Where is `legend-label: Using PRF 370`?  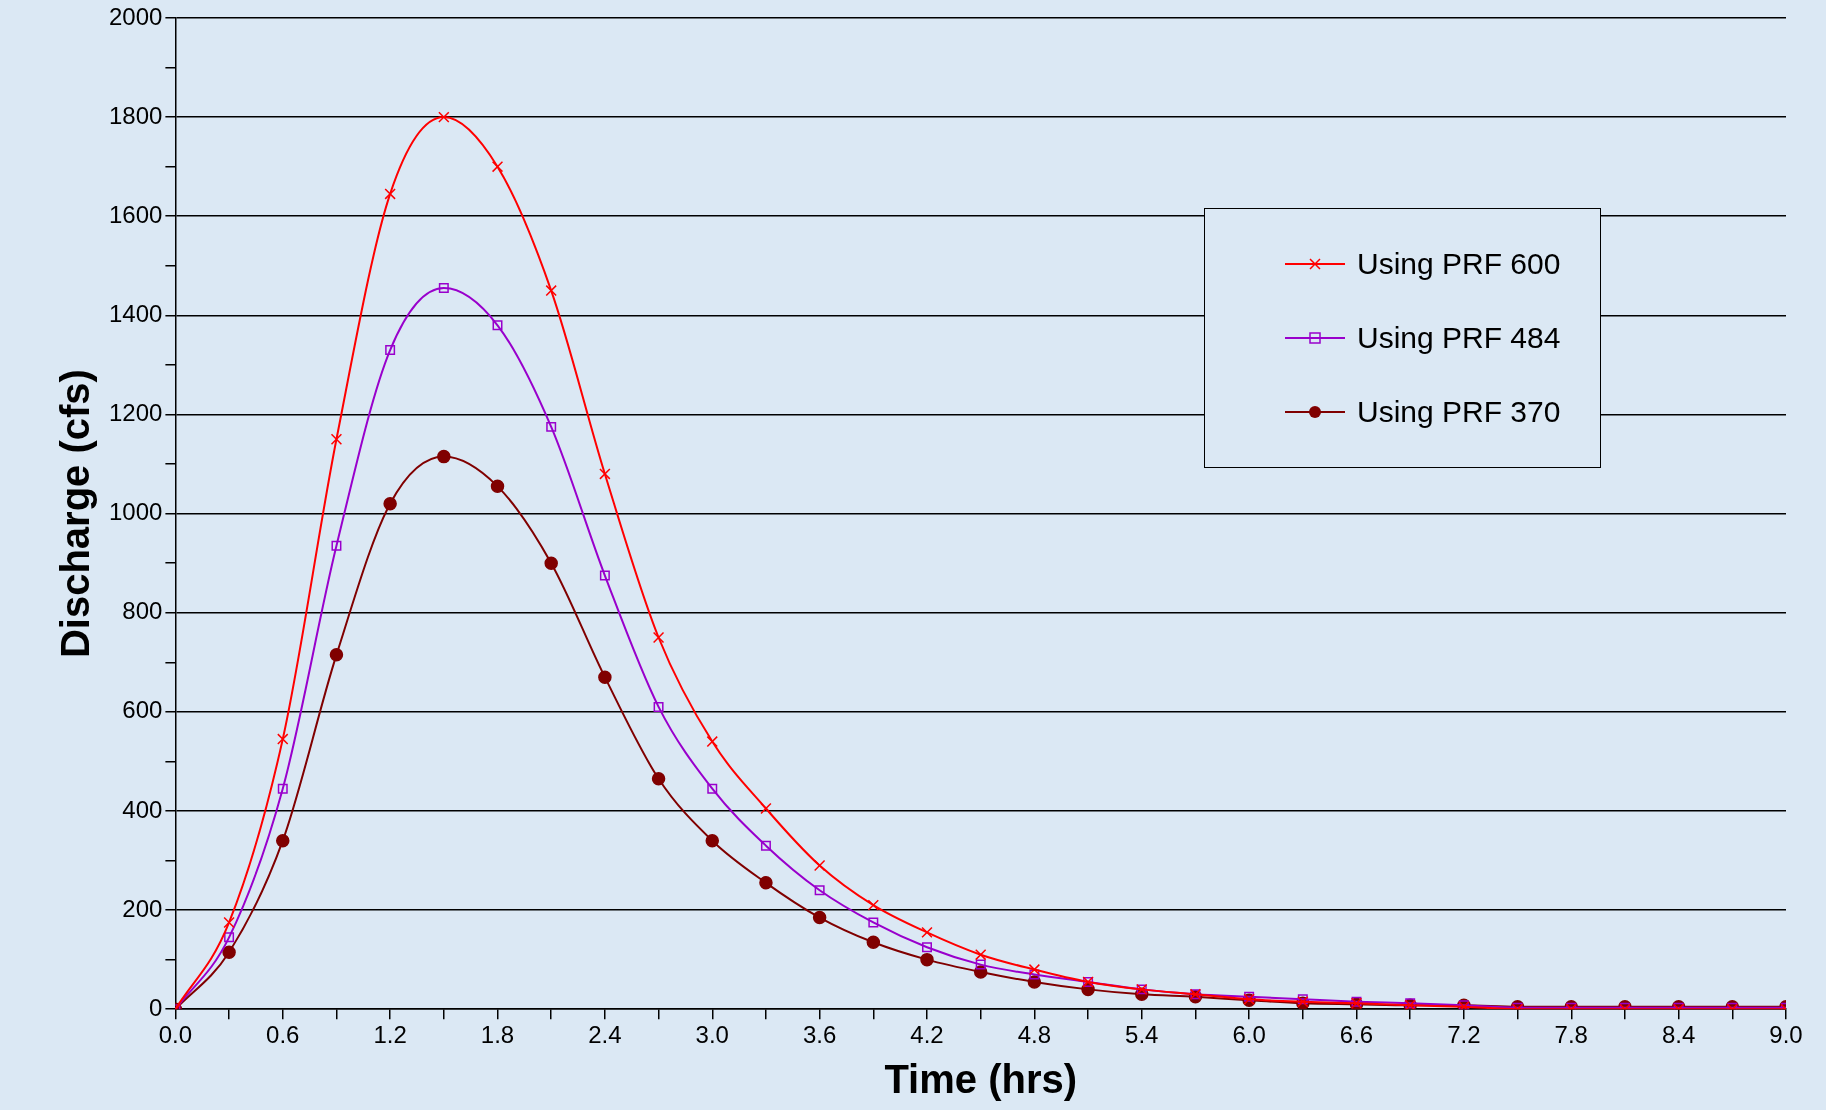
legend-label: Using PRF 370 is located at coordinates (1459, 412).